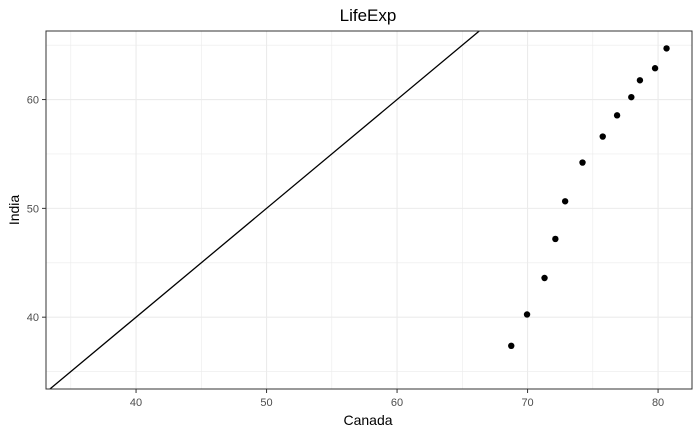  I want to click on y-axis-label: India, so click(14, 210).